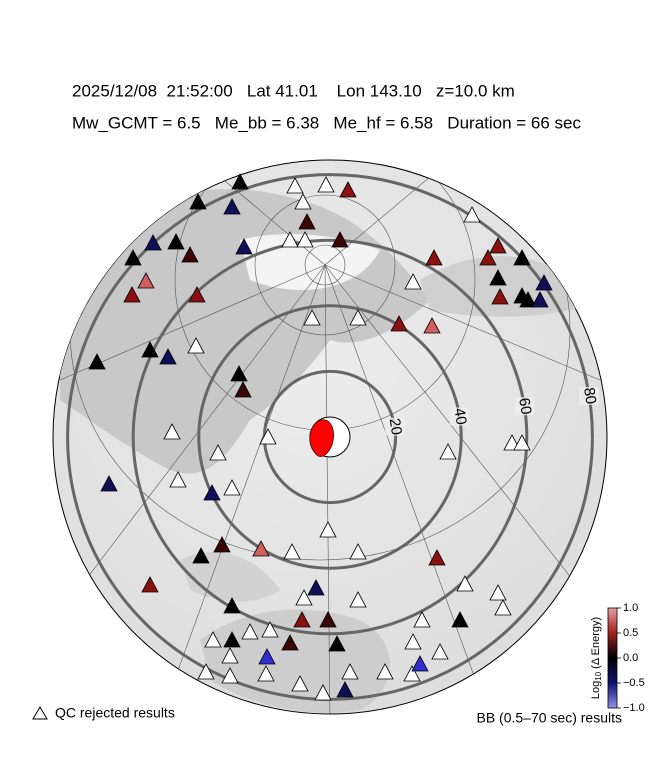  Describe the element at coordinates (596, 644) in the screenshot. I see `label-part: (Δ Energy)` at that location.